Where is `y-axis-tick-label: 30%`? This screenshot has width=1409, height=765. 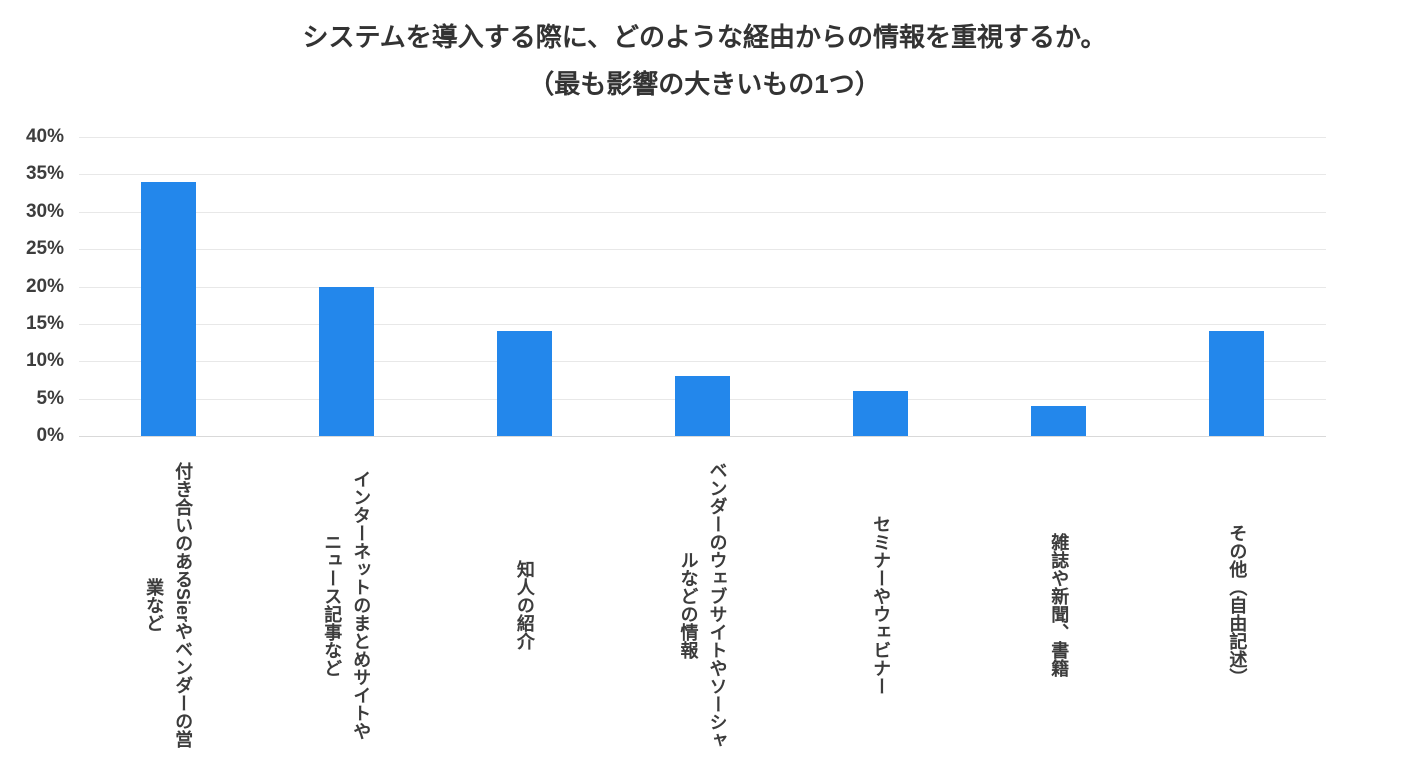
y-axis-tick-label: 30% is located at coordinates (44, 211).